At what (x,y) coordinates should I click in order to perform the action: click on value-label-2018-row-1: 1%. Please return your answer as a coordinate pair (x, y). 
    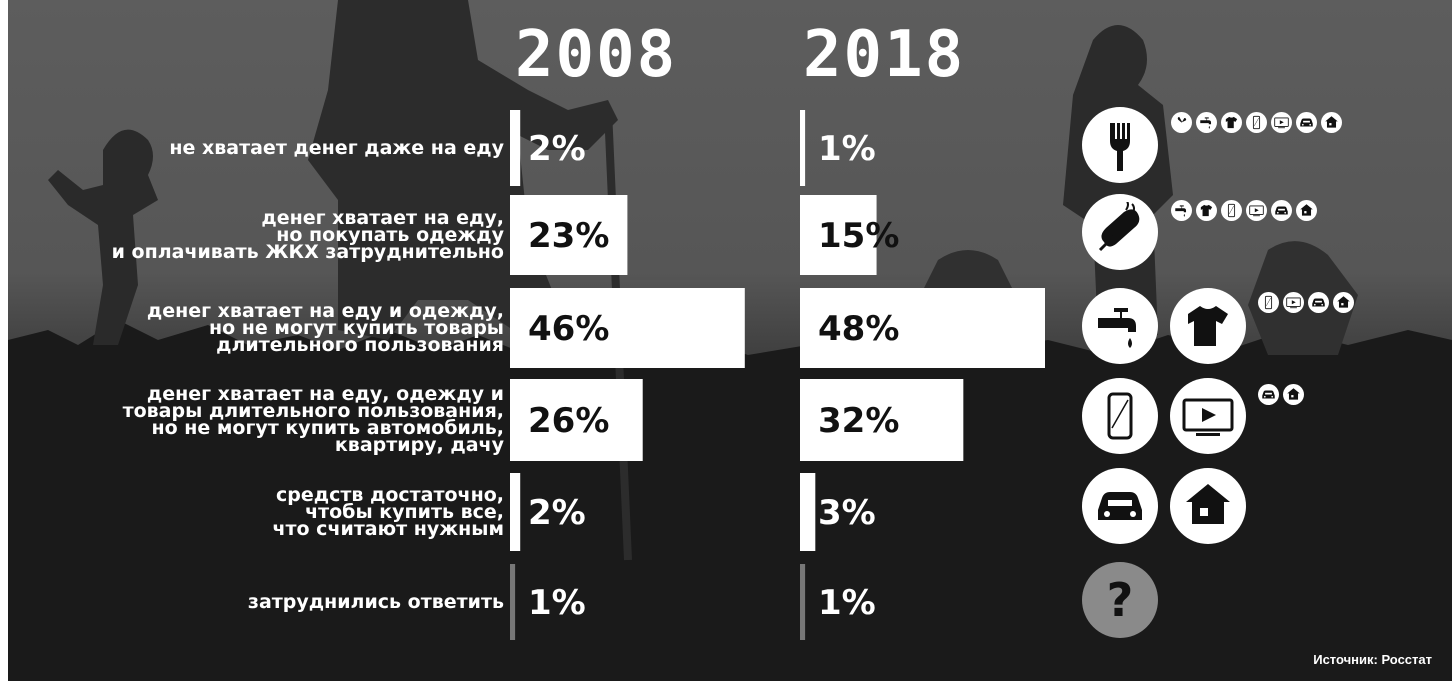
    Looking at the image, I should click on (847, 149).